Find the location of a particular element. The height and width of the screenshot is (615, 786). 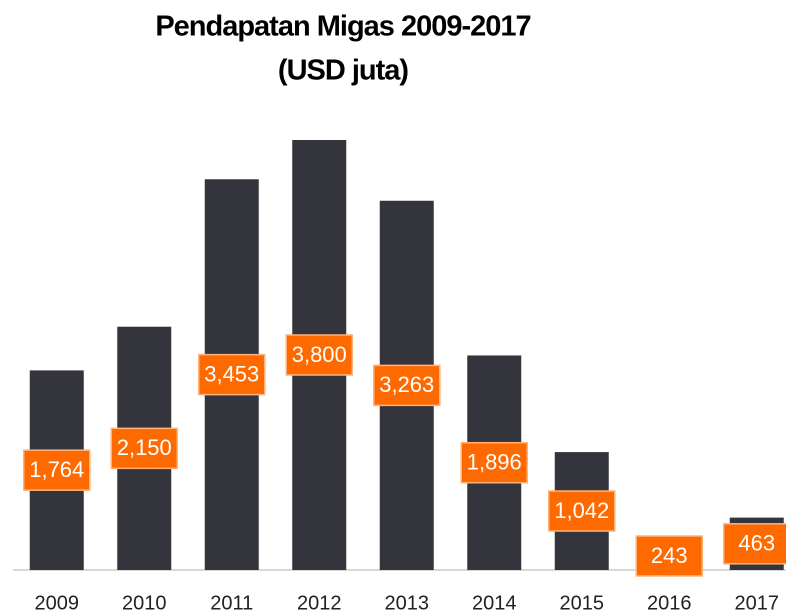

value-label: 3,263 is located at coordinates (406, 384).